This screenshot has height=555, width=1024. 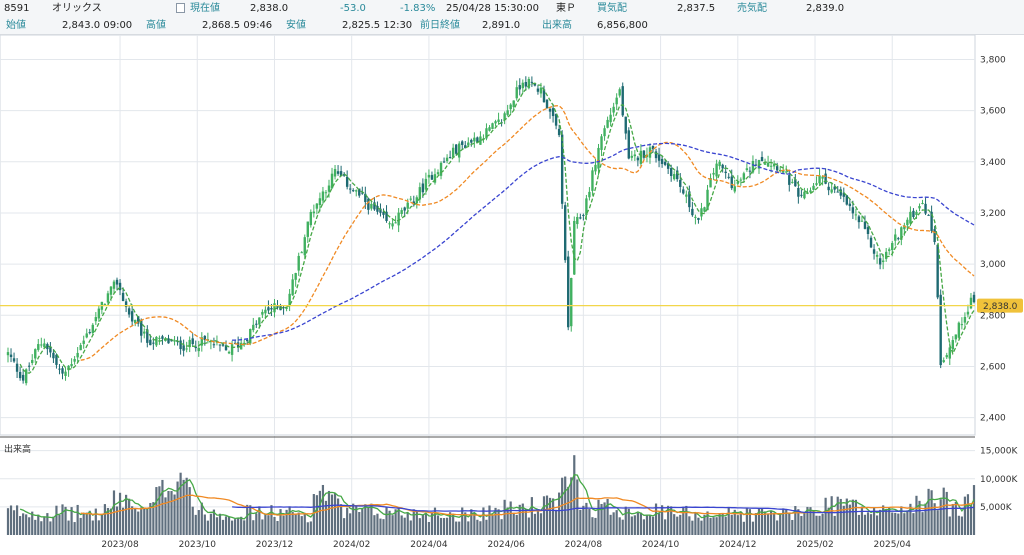 What do you see at coordinates (893, 545) in the screenshot?
I see `date-tick-label: 2025/04` at bounding box center [893, 545].